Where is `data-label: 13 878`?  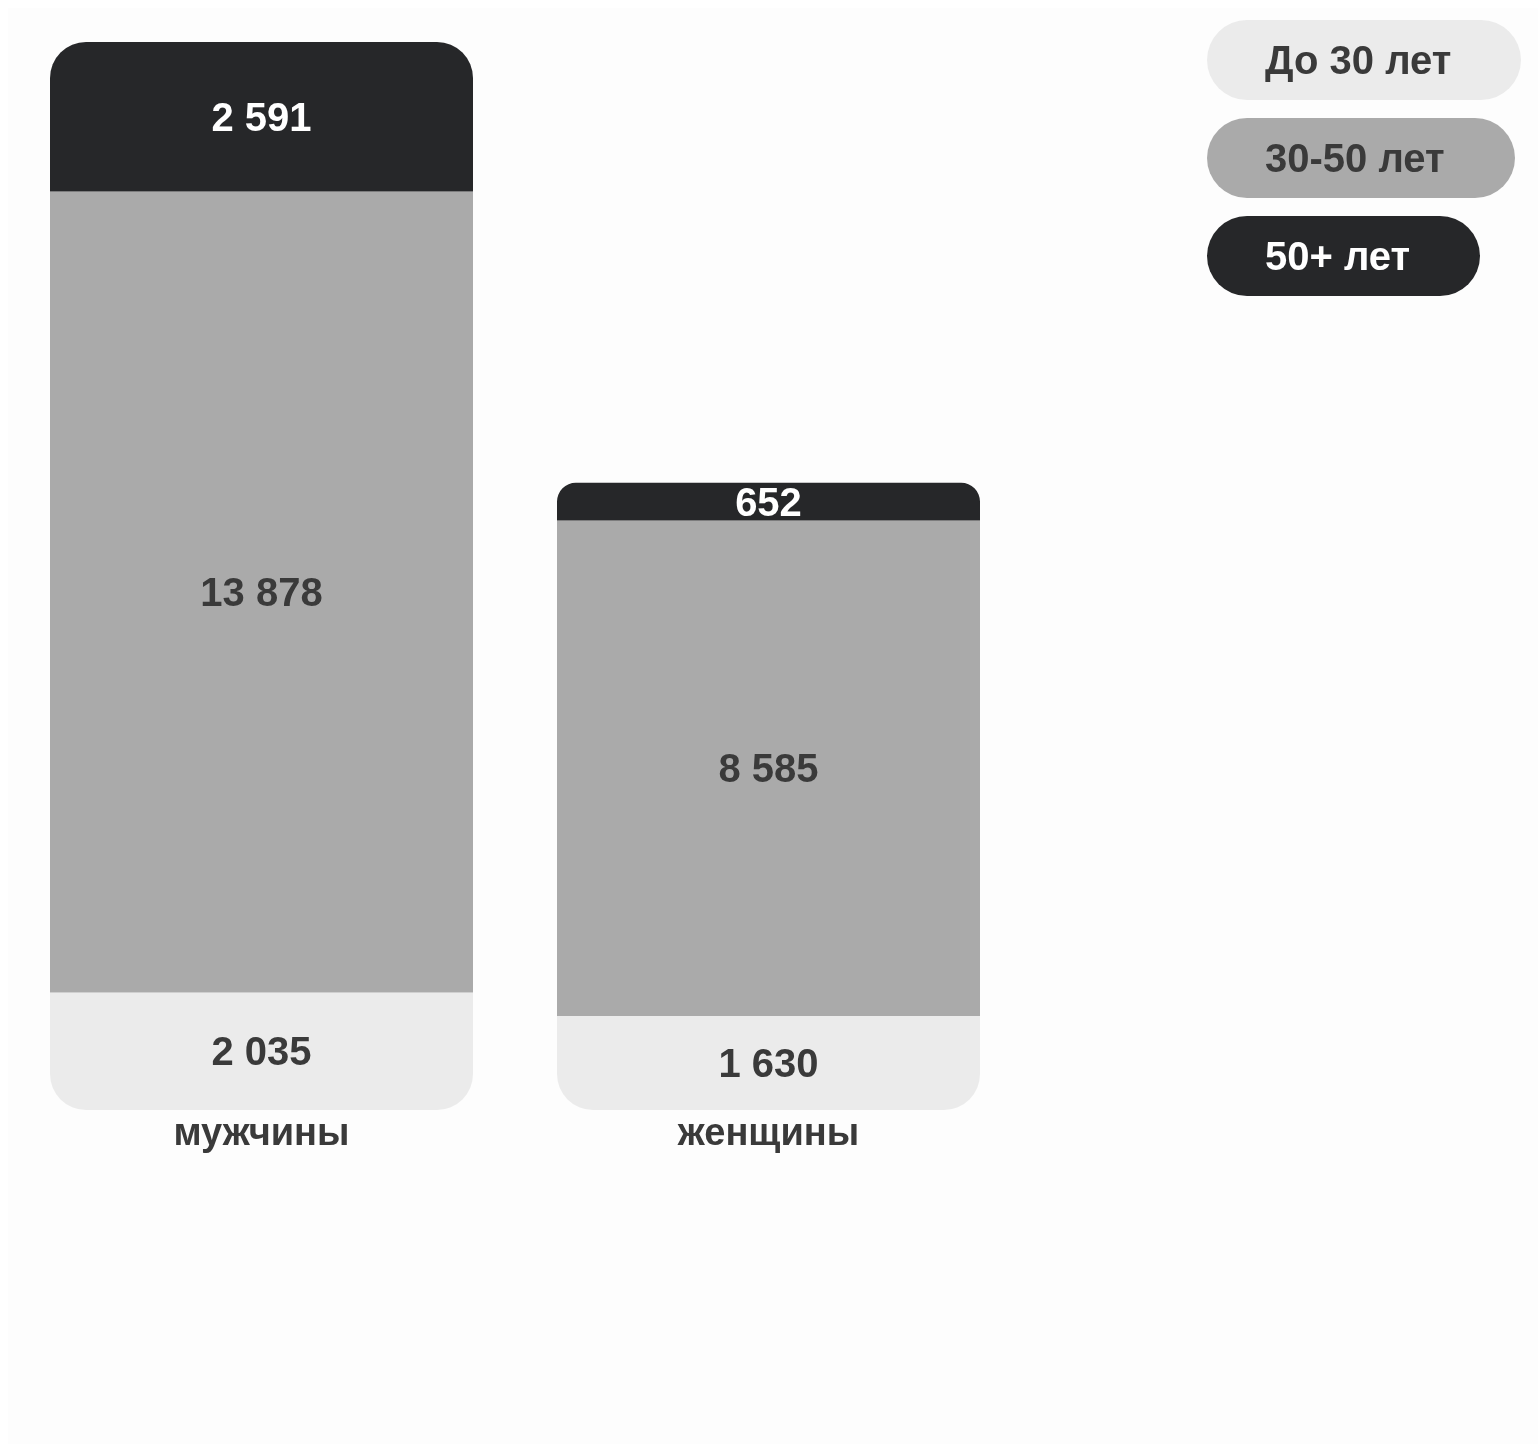
data-label: 13 878 is located at coordinates (261, 592).